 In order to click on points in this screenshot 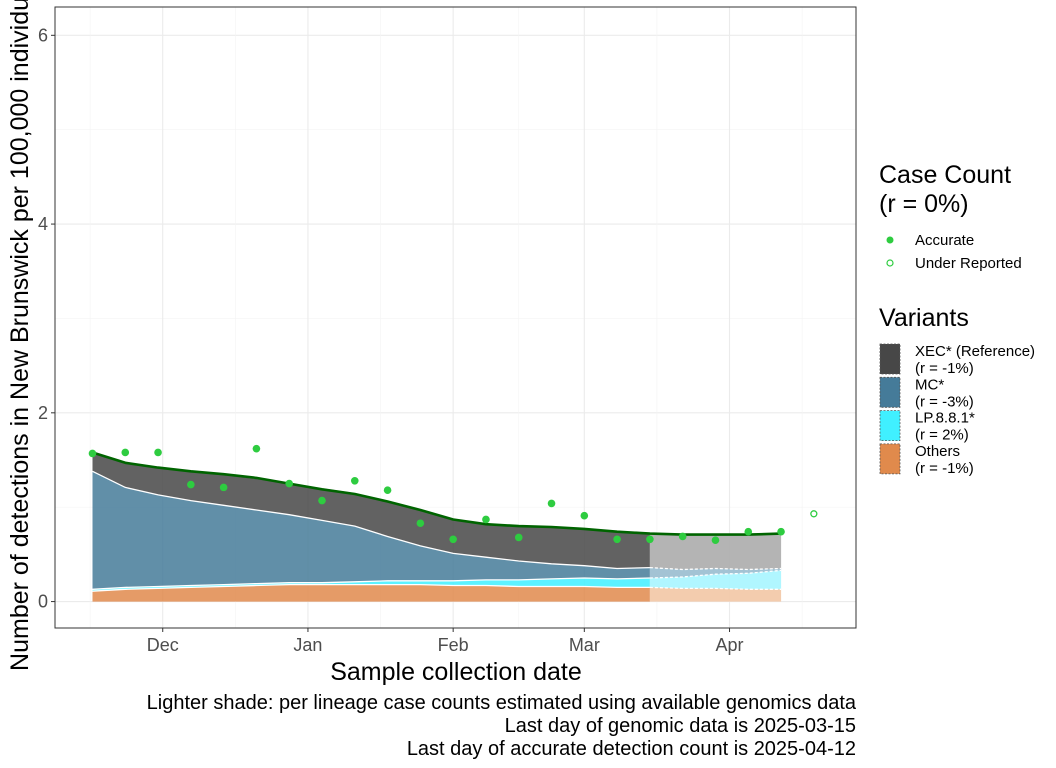, I will do `click(453, 494)`.